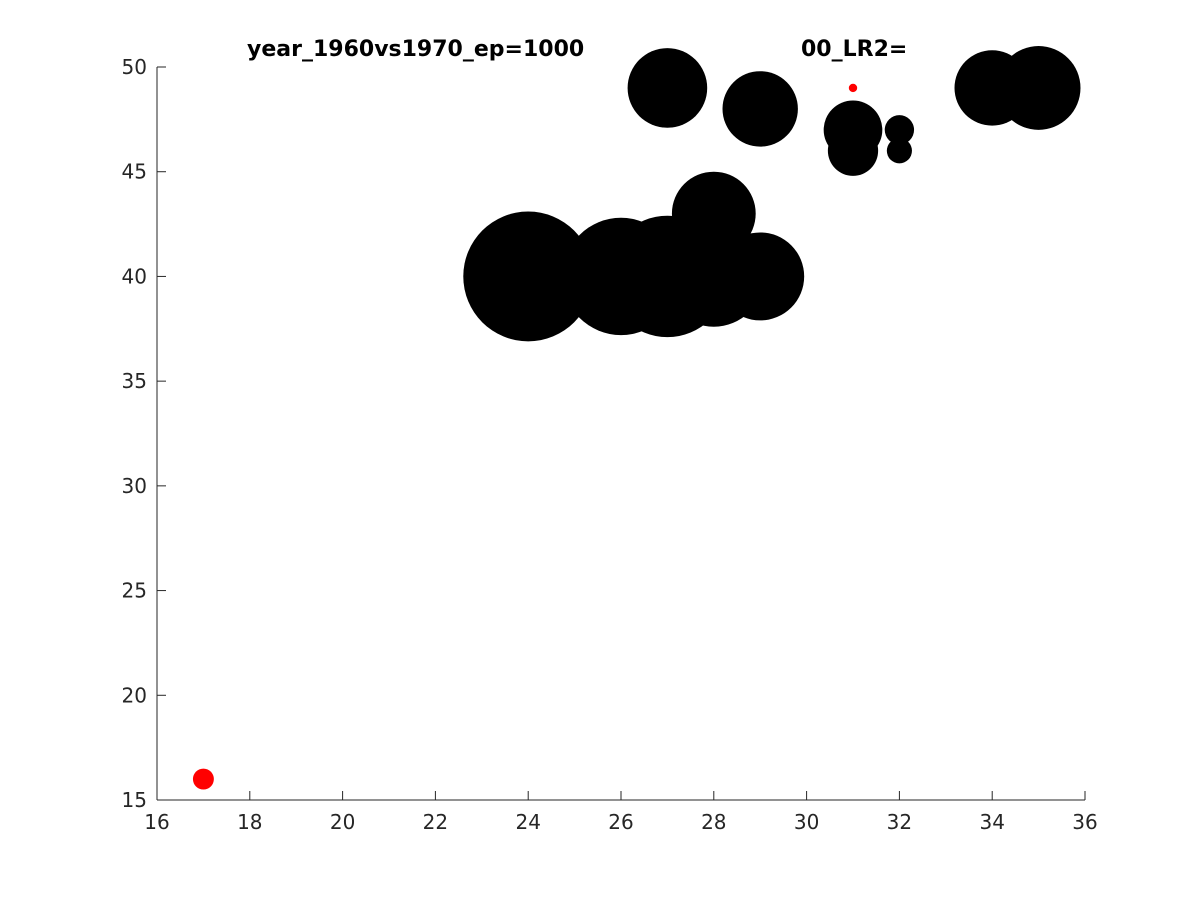 The height and width of the screenshot is (904, 1200). Describe the element at coordinates (134, 381) in the screenshot. I see `y-tick-label: 35` at that location.